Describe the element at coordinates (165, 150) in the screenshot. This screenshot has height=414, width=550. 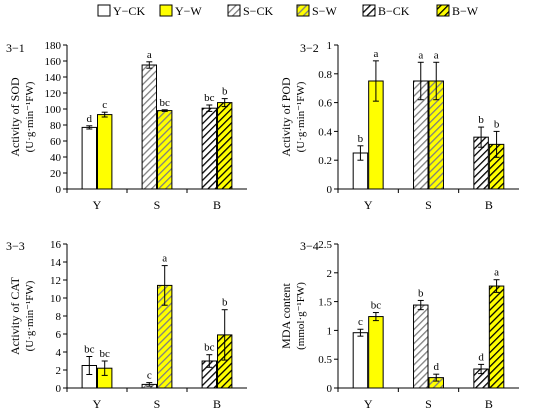
I see `bar-S-W` at that location.